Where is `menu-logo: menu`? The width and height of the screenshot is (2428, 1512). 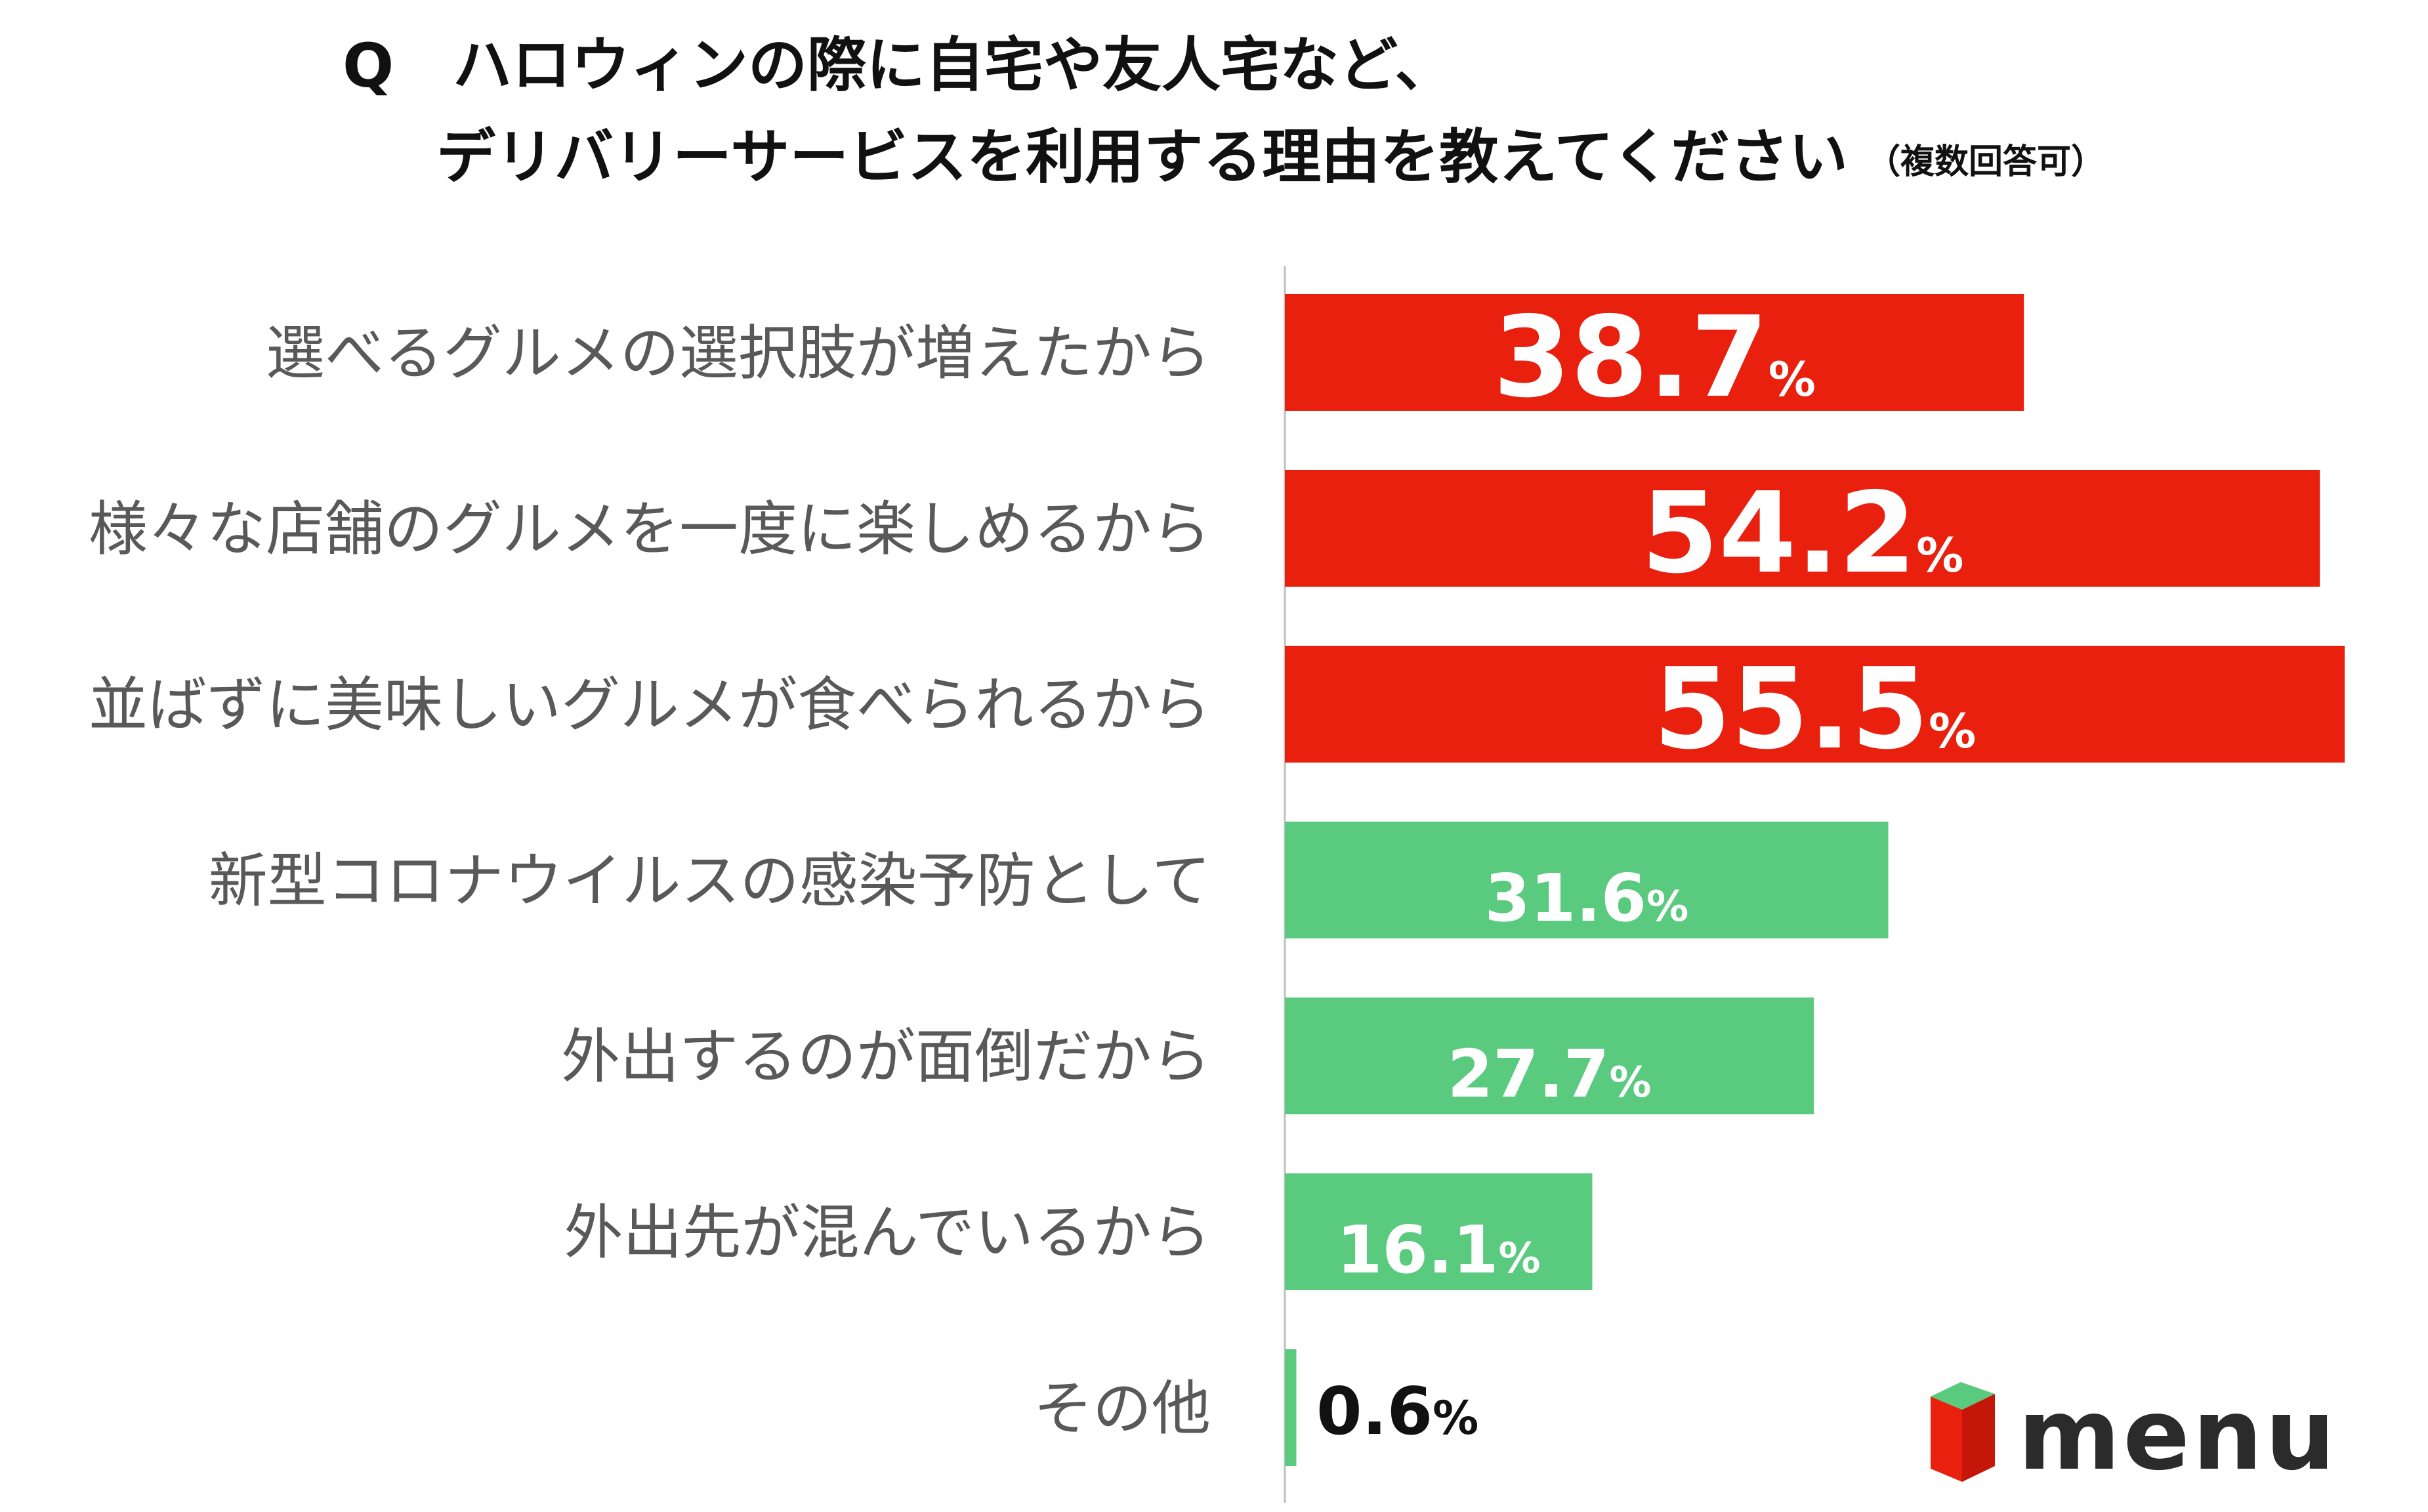 menu-logo: menu is located at coordinates (2136, 1437).